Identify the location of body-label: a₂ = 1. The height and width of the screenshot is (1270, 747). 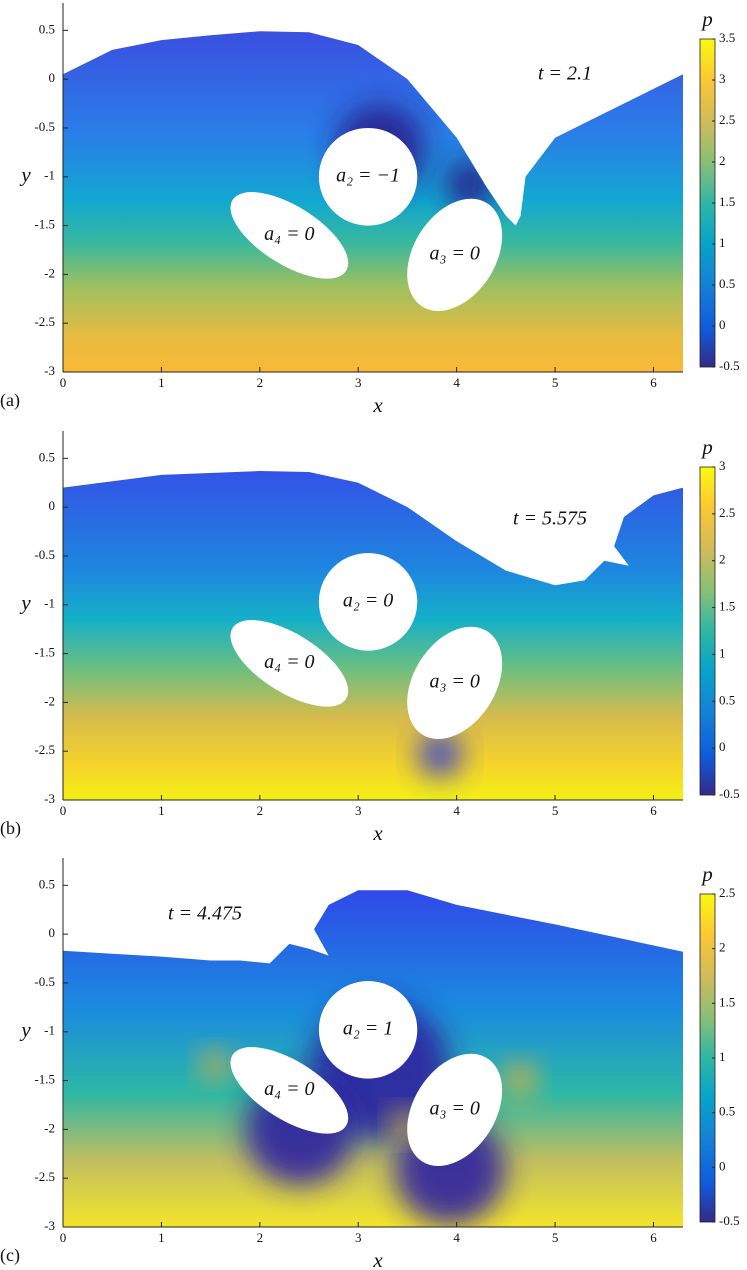
(368, 1028).